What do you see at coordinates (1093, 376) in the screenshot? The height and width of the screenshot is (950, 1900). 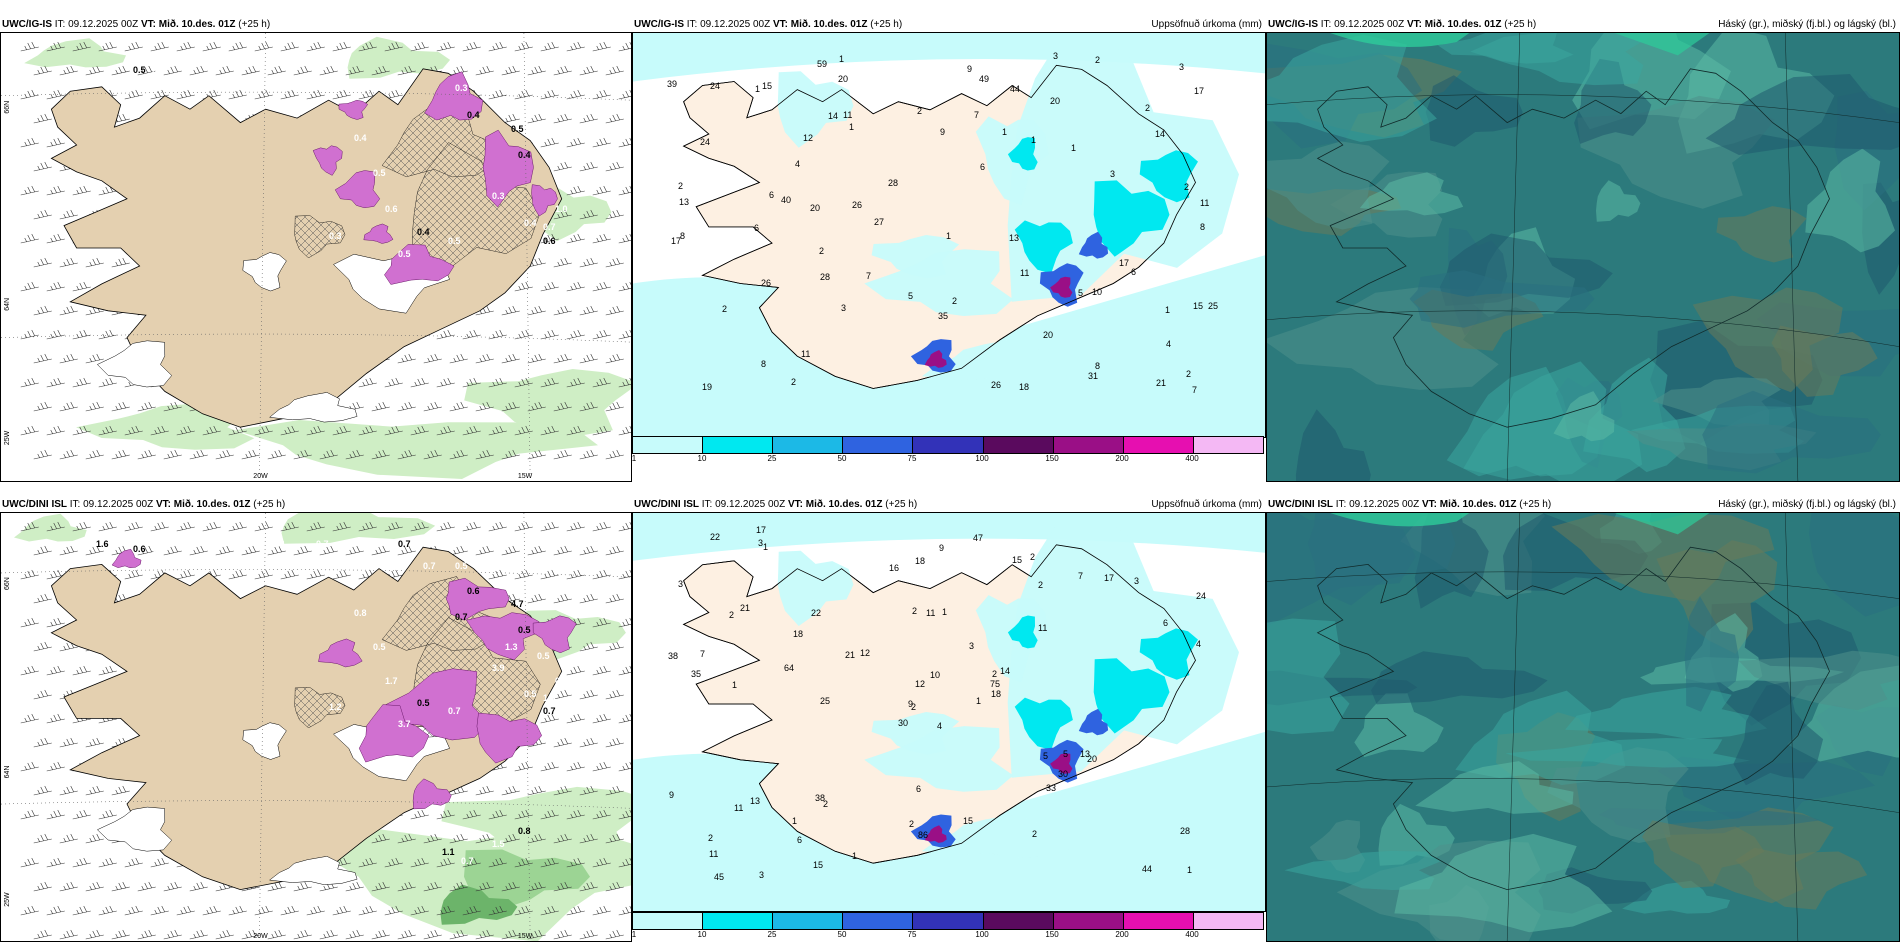 I see `precip-value: 31` at bounding box center [1093, 376].